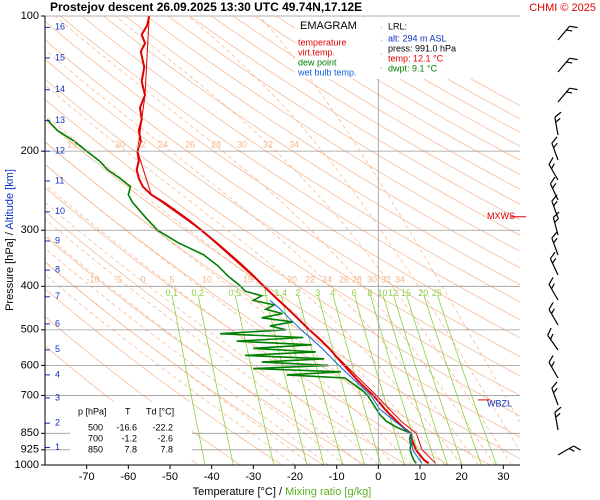 This screenshot has width=600, height=500. What do you see at coordinates (60, 151) in the screenshot?
I see `altitude-label: 12` at bounding box center [60, 151].